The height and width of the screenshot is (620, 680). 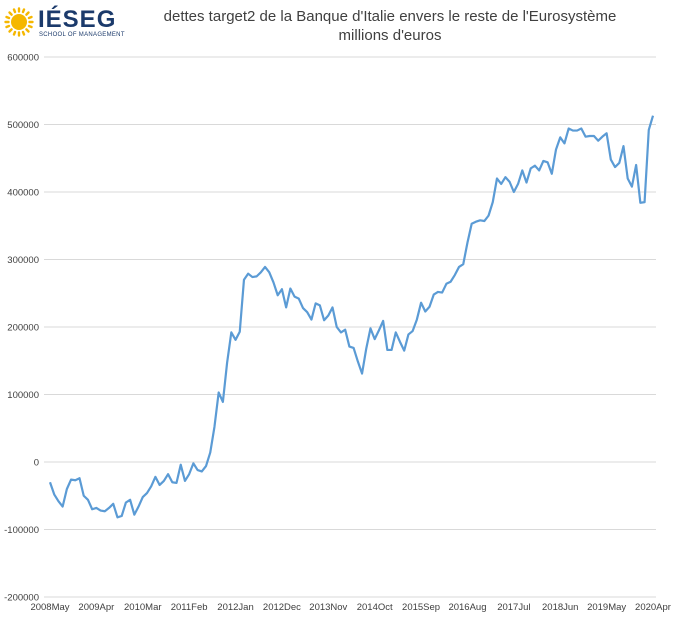 What do you see at coordinates (19, 22) in the screenshot?
I see `sun-logo-icon` at bounding box center [19, 22].